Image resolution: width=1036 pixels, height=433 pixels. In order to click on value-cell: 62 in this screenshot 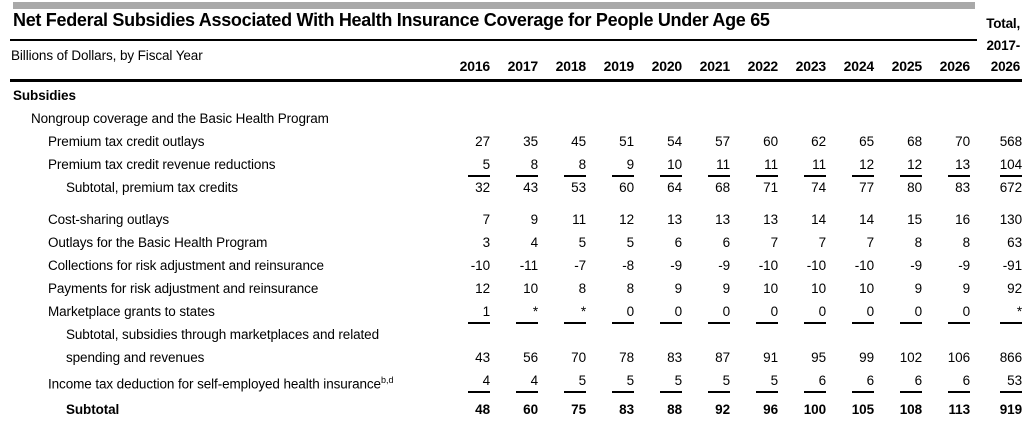, I will do `click(818, 141)`.